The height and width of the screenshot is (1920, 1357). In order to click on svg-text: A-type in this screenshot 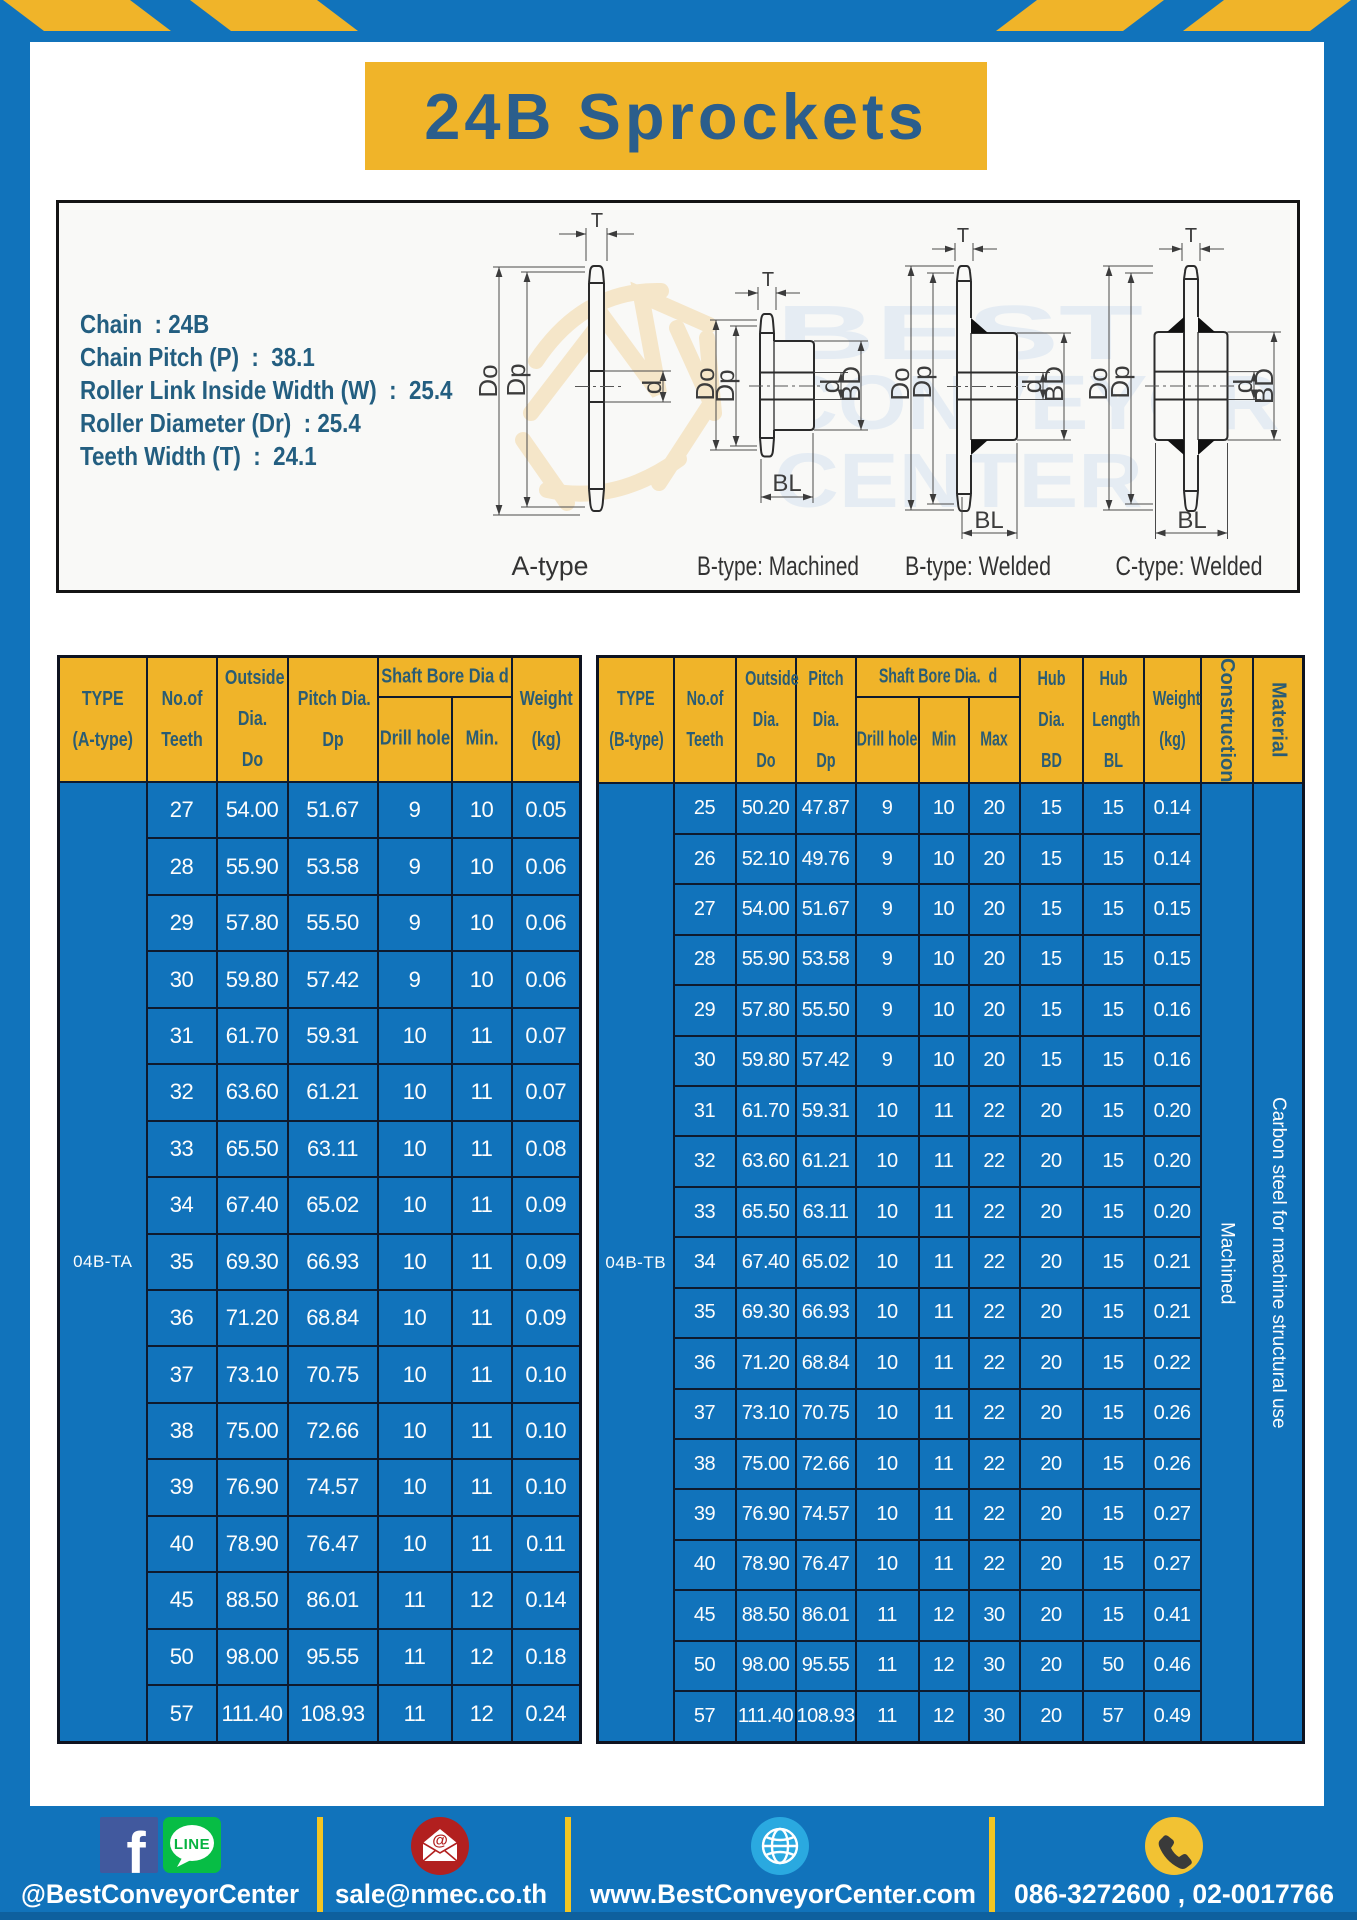, I will do `click(550, 566)`.